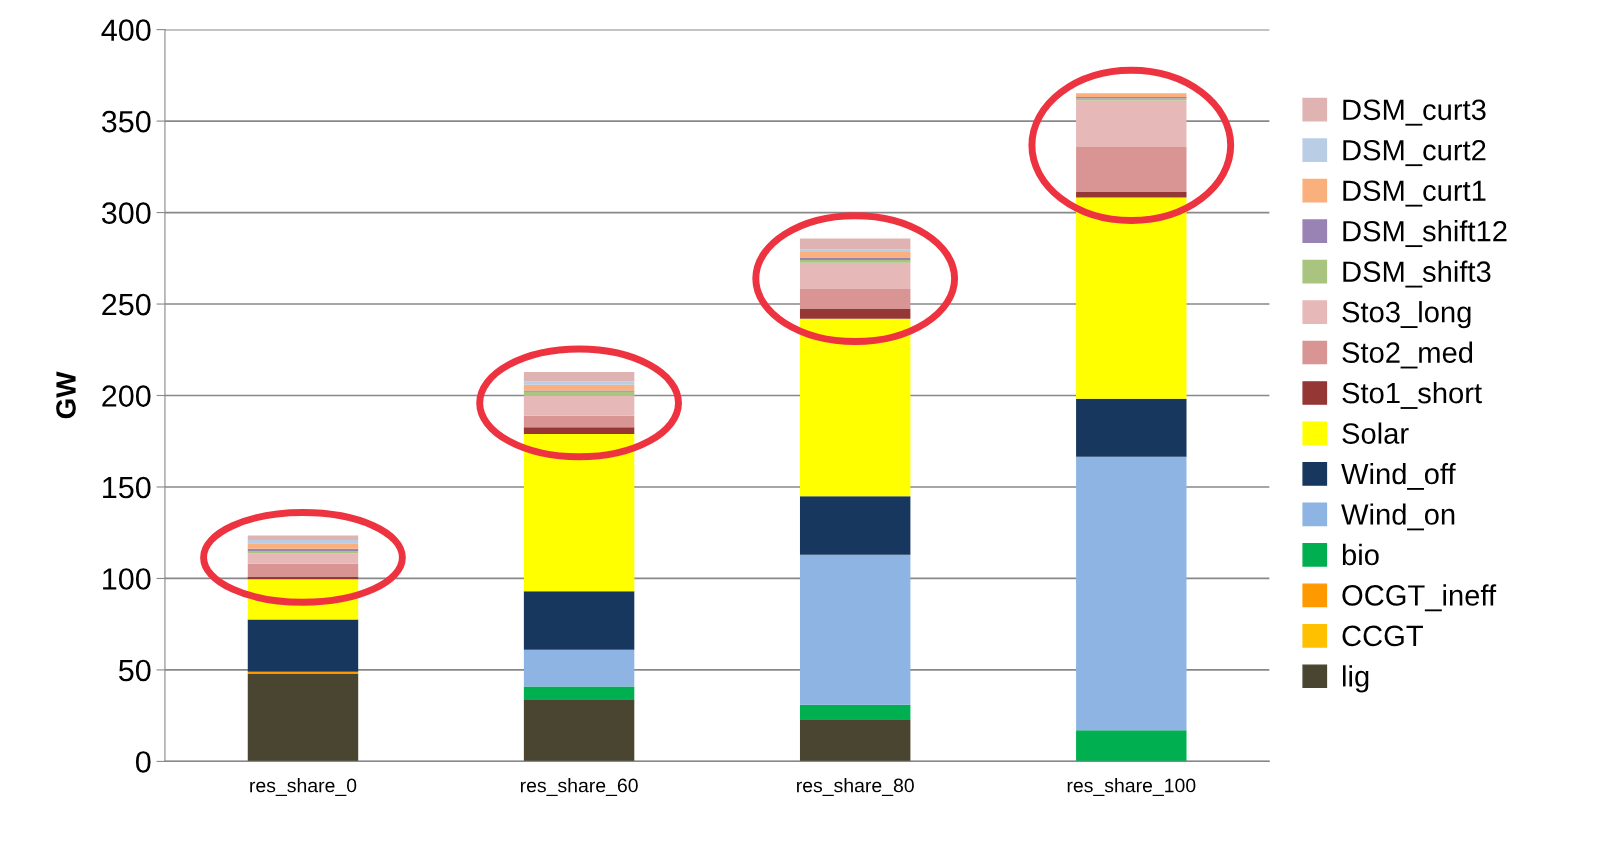 The width and height of the screenshot is (1617, 846). What do you see at coordinates (1419, 598) in the screenshot?
I see `legend-label: OCGT_ineff` at bounding box center [1419, 598].